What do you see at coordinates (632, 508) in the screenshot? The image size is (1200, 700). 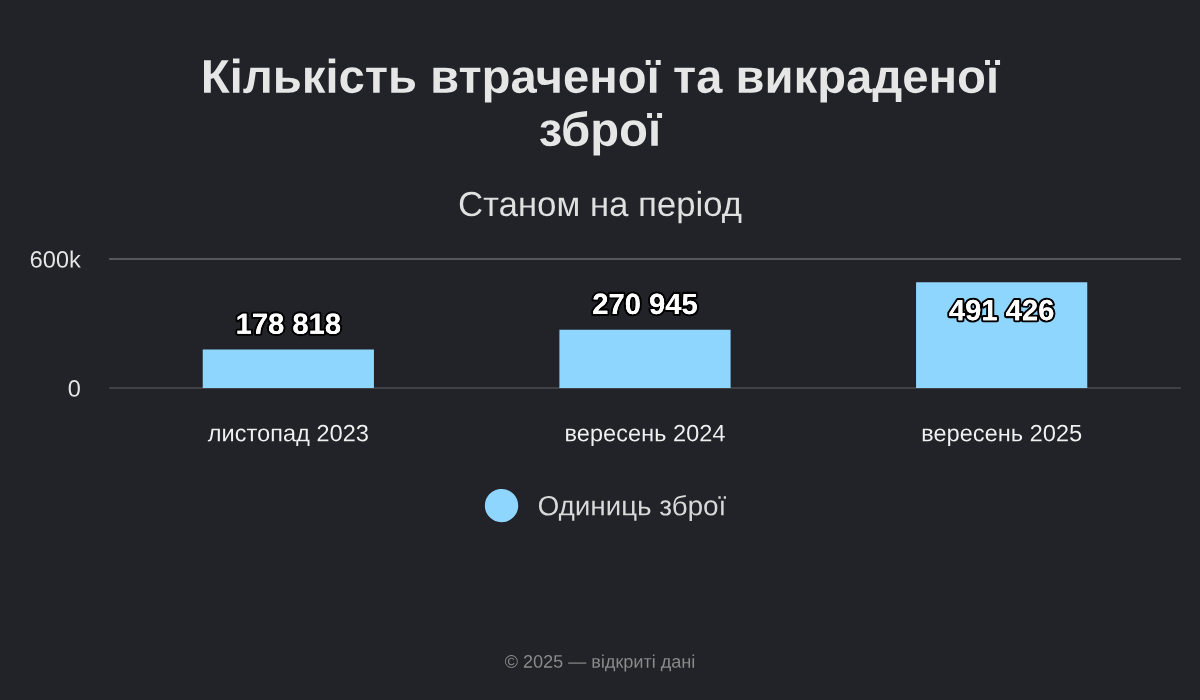 I see `legend-label: Одиниць зброї` at bounding box center [632, 508].